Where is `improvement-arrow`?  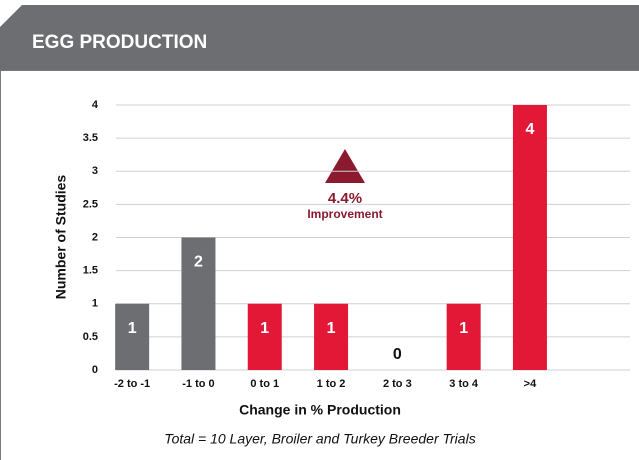 improvement-arrow is located at coordinates (345, 166).